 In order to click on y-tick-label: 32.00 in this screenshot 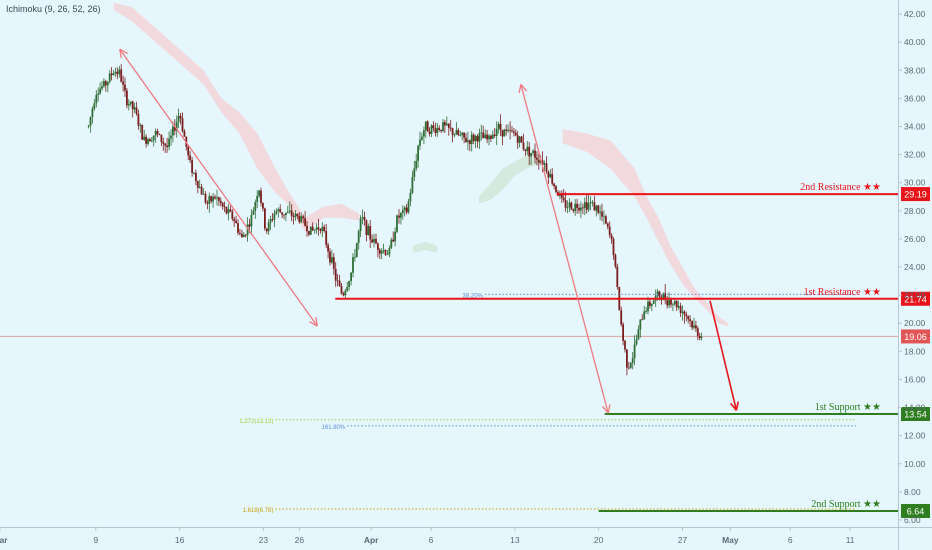, I will do `click(915, 155)`.